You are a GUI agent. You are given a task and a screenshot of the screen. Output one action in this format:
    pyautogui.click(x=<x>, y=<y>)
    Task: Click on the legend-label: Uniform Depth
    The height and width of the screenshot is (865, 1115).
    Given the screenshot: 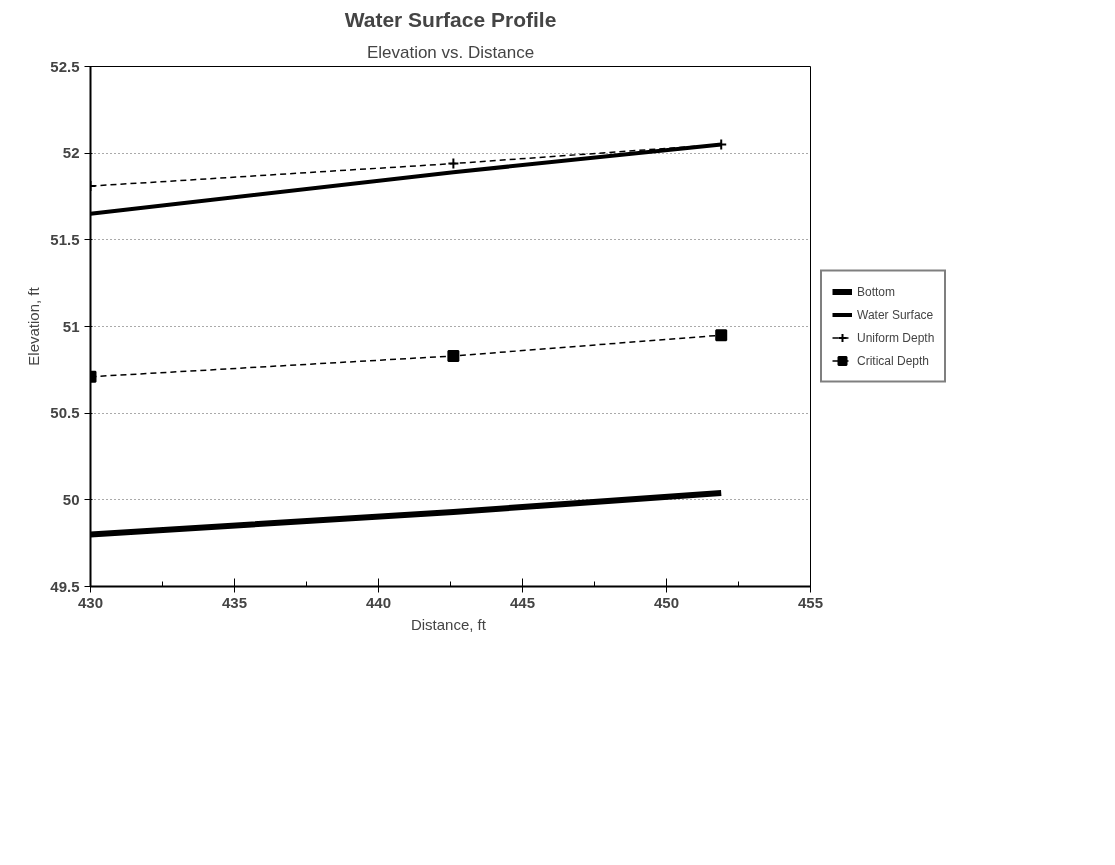 What is the action you would take?
    pyautogui.click(x=896, y=337)
    